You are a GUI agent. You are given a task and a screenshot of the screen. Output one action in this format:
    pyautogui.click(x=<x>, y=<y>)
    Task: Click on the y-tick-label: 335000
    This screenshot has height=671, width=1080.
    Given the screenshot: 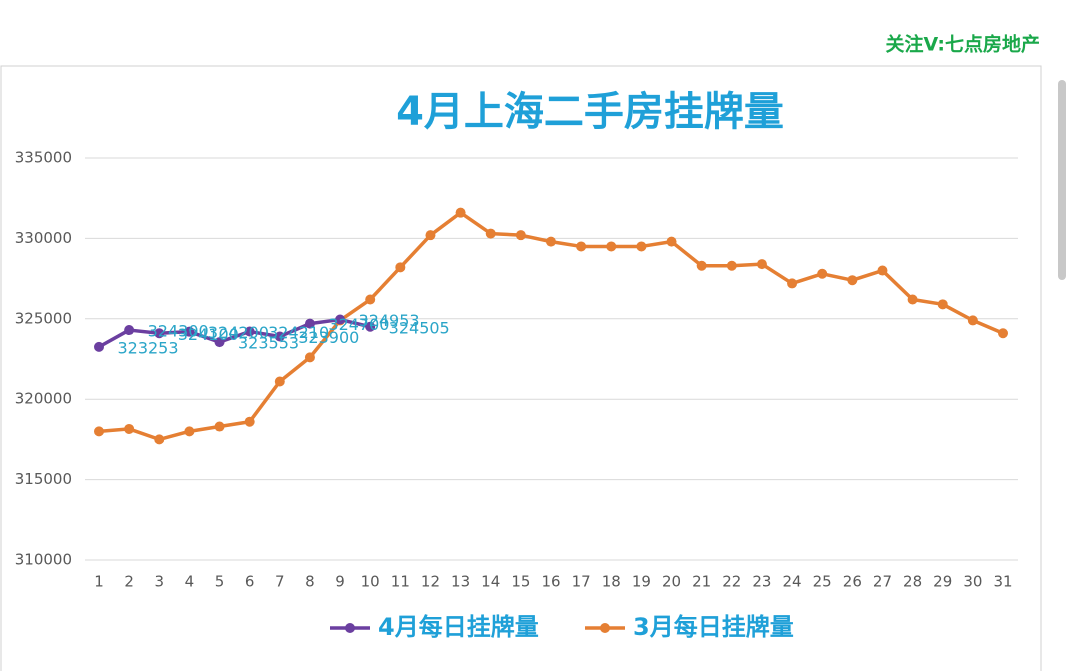 What is the action you would take?
    pyautogui.click(x=43, y=158)
    